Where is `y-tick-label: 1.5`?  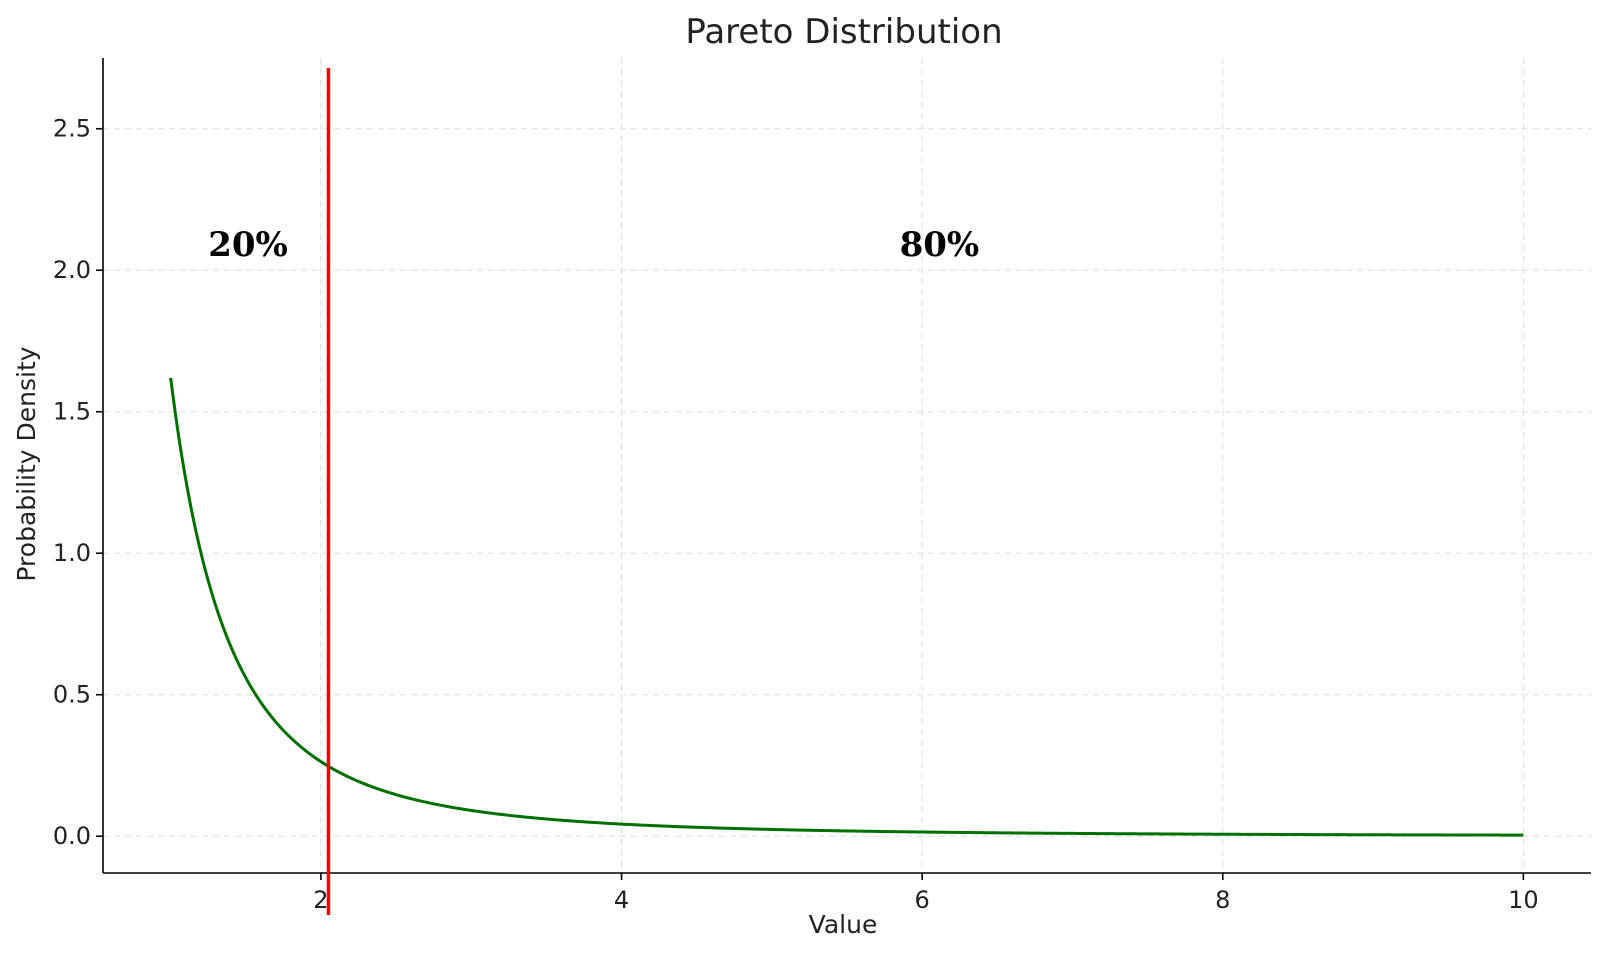
y-tick-label: 1.5 is located at coordinates (72, 412).